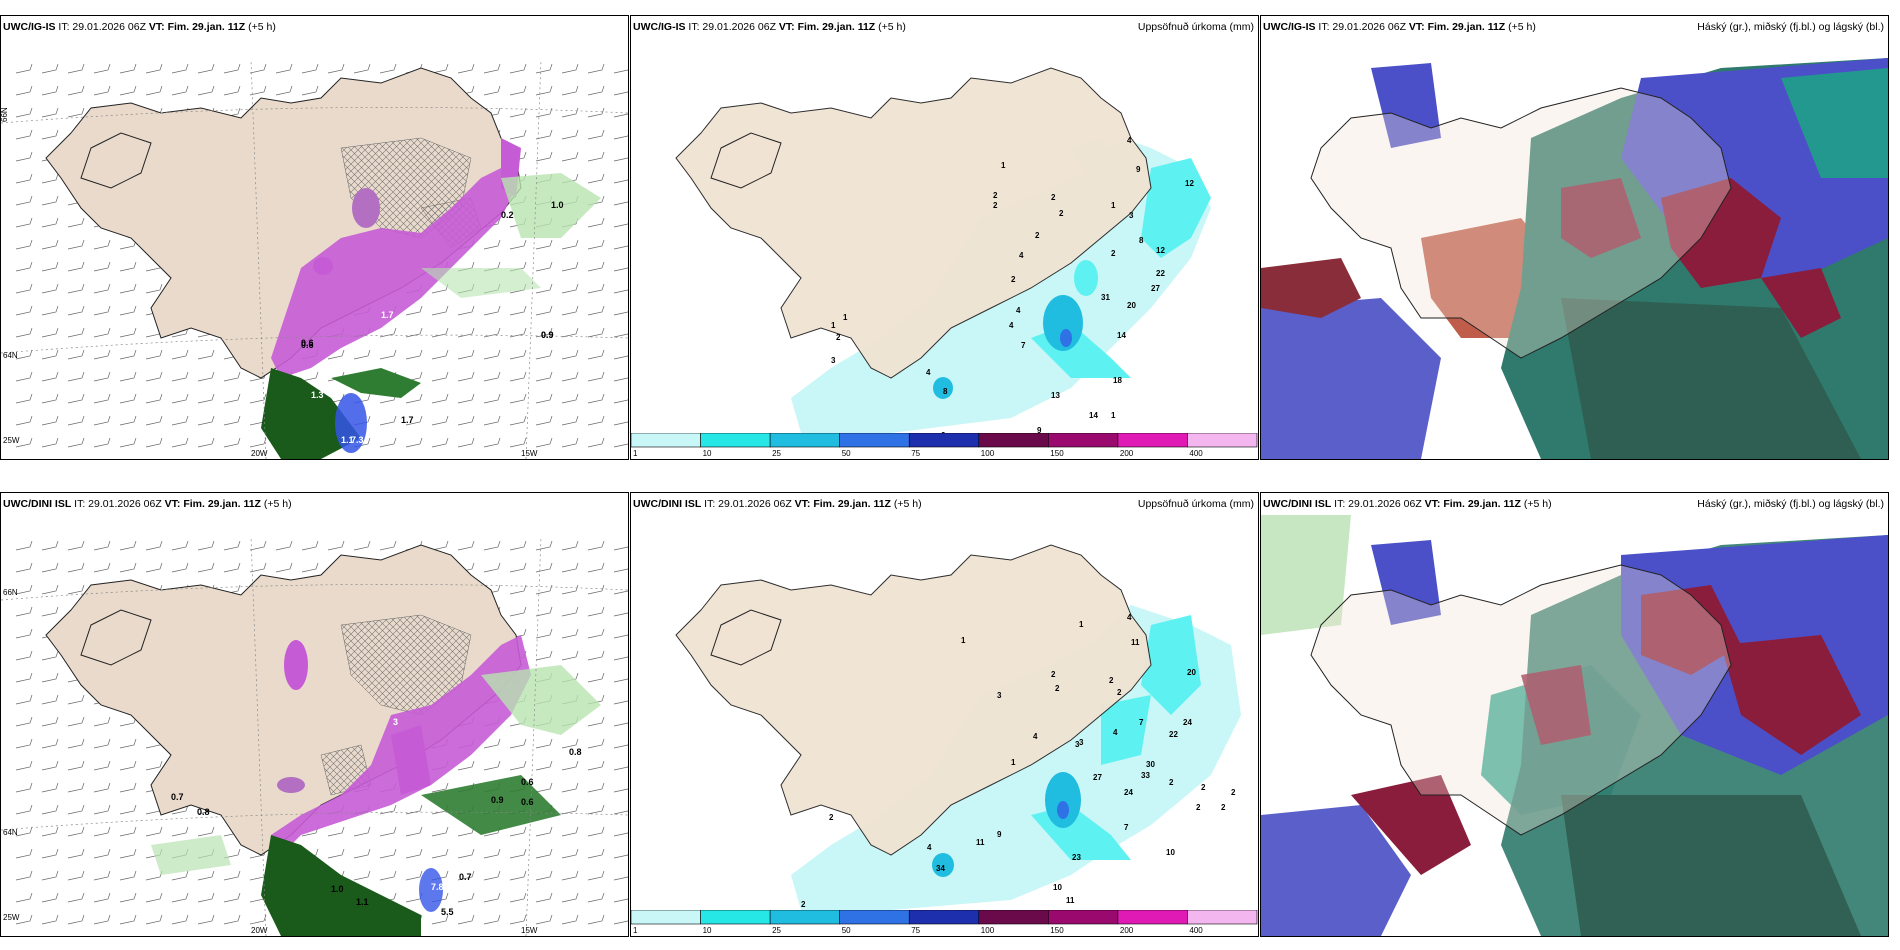 The image size is (1900, 950). What do you see at coordinates (497, 800) in the screenshot?
I see `svg-text: 0.9` at bounding box center [497, 800].